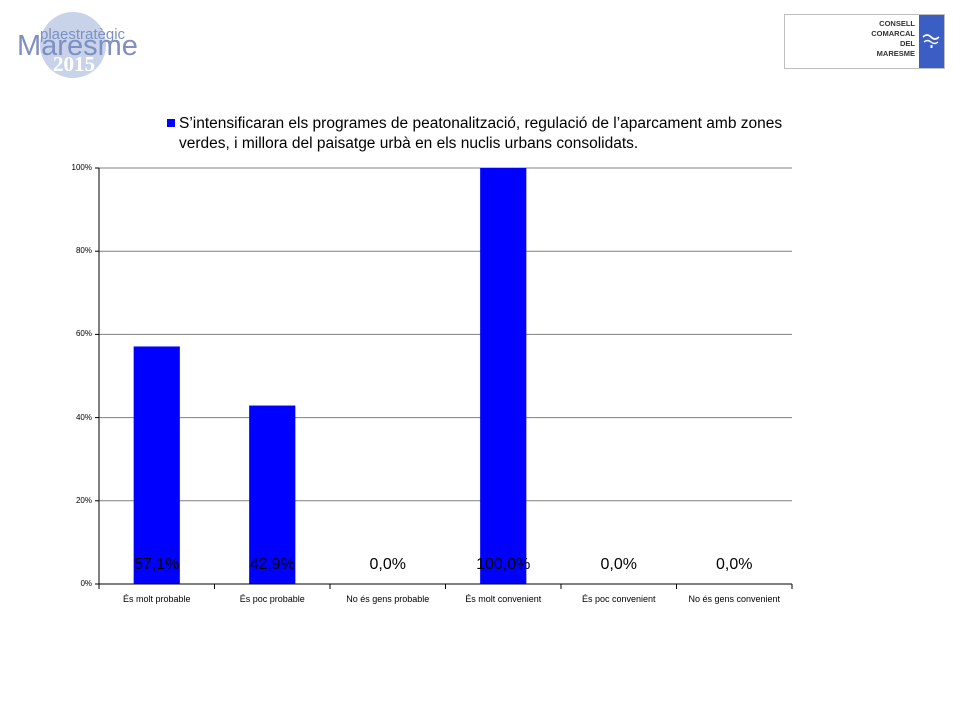  What do you see at coordinates (907, 43) in the screenshot?
I see `logo-right-line: DEL` at bounding box center [907, 43].